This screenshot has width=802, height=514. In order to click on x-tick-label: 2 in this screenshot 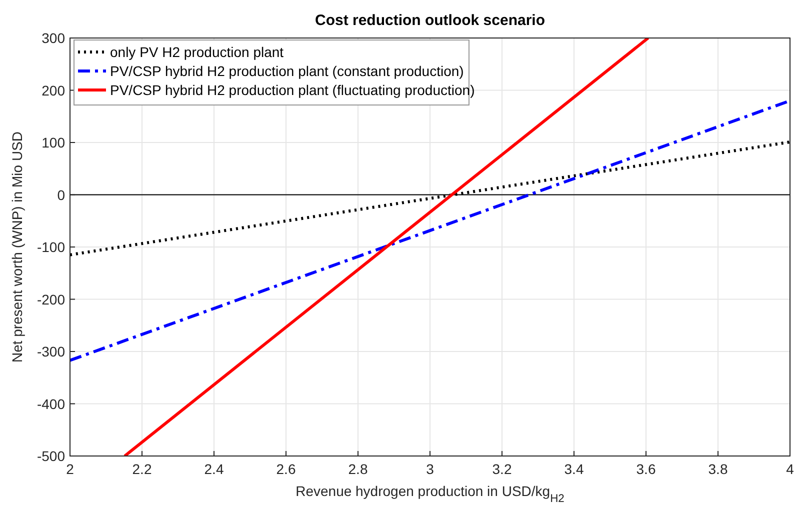, I will do `click(70, 469)`.